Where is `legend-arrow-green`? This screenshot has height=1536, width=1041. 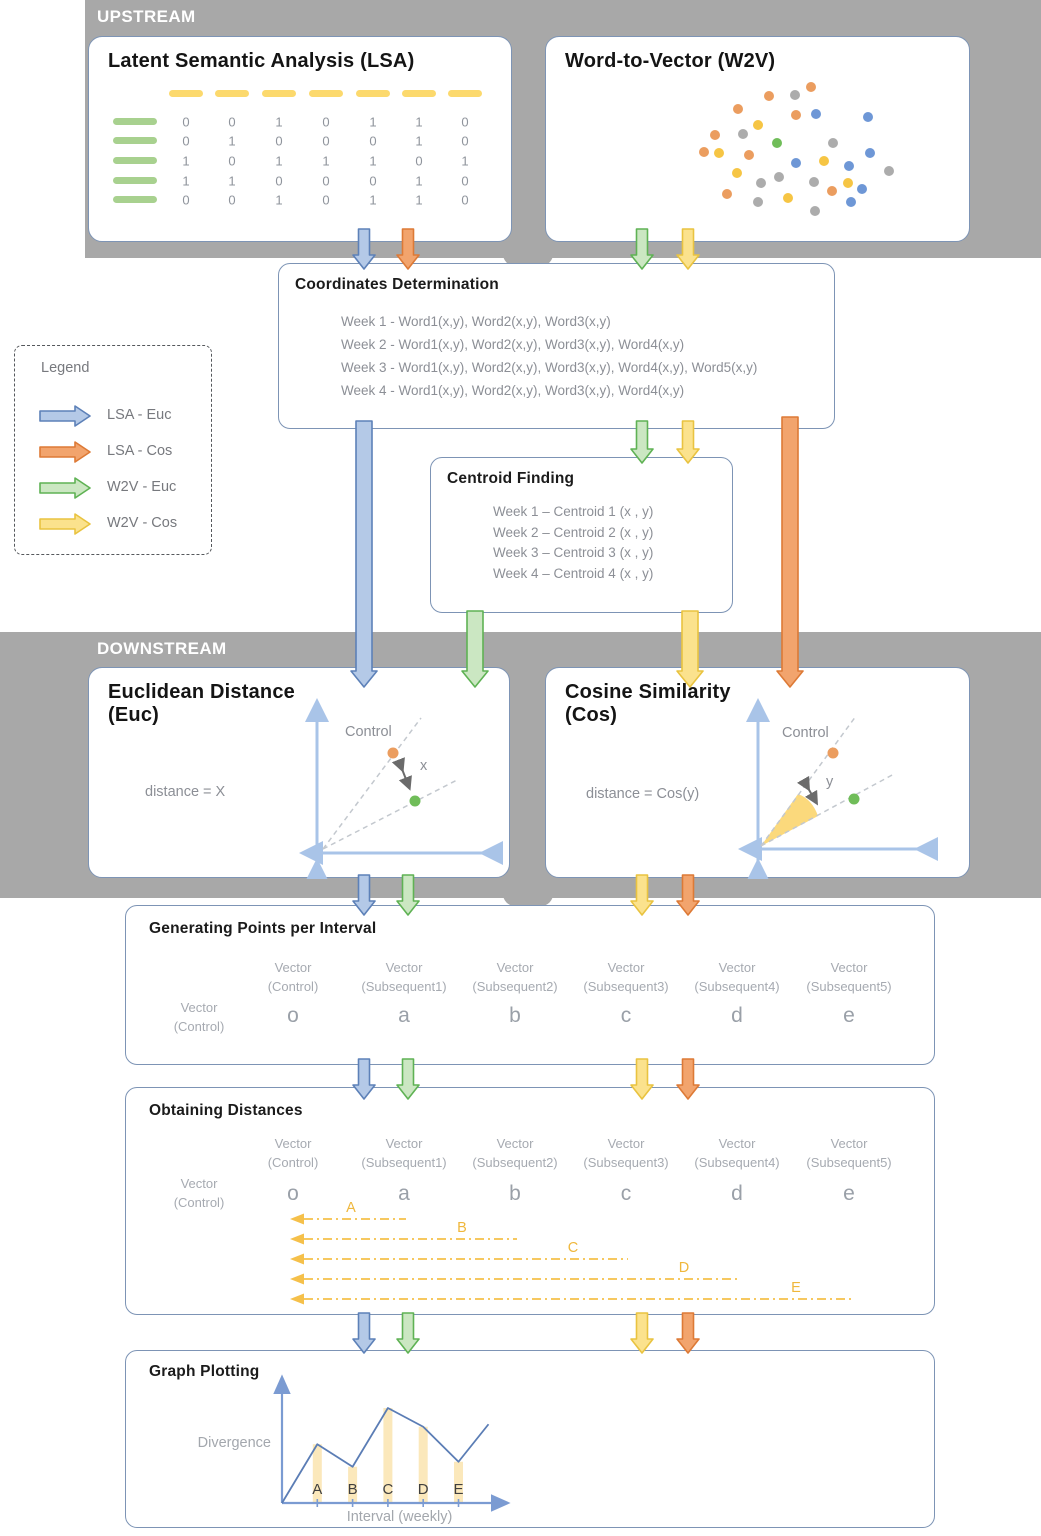
legend-arrow-green is located at coordinates (65, 490).